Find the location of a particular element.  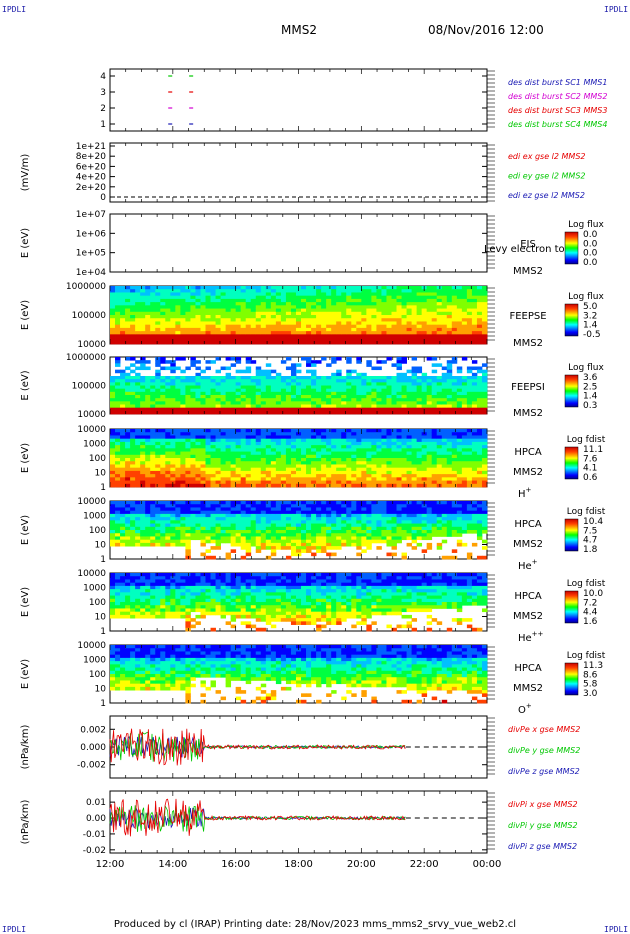

species-charge: + is located at coordinates (529, 490).